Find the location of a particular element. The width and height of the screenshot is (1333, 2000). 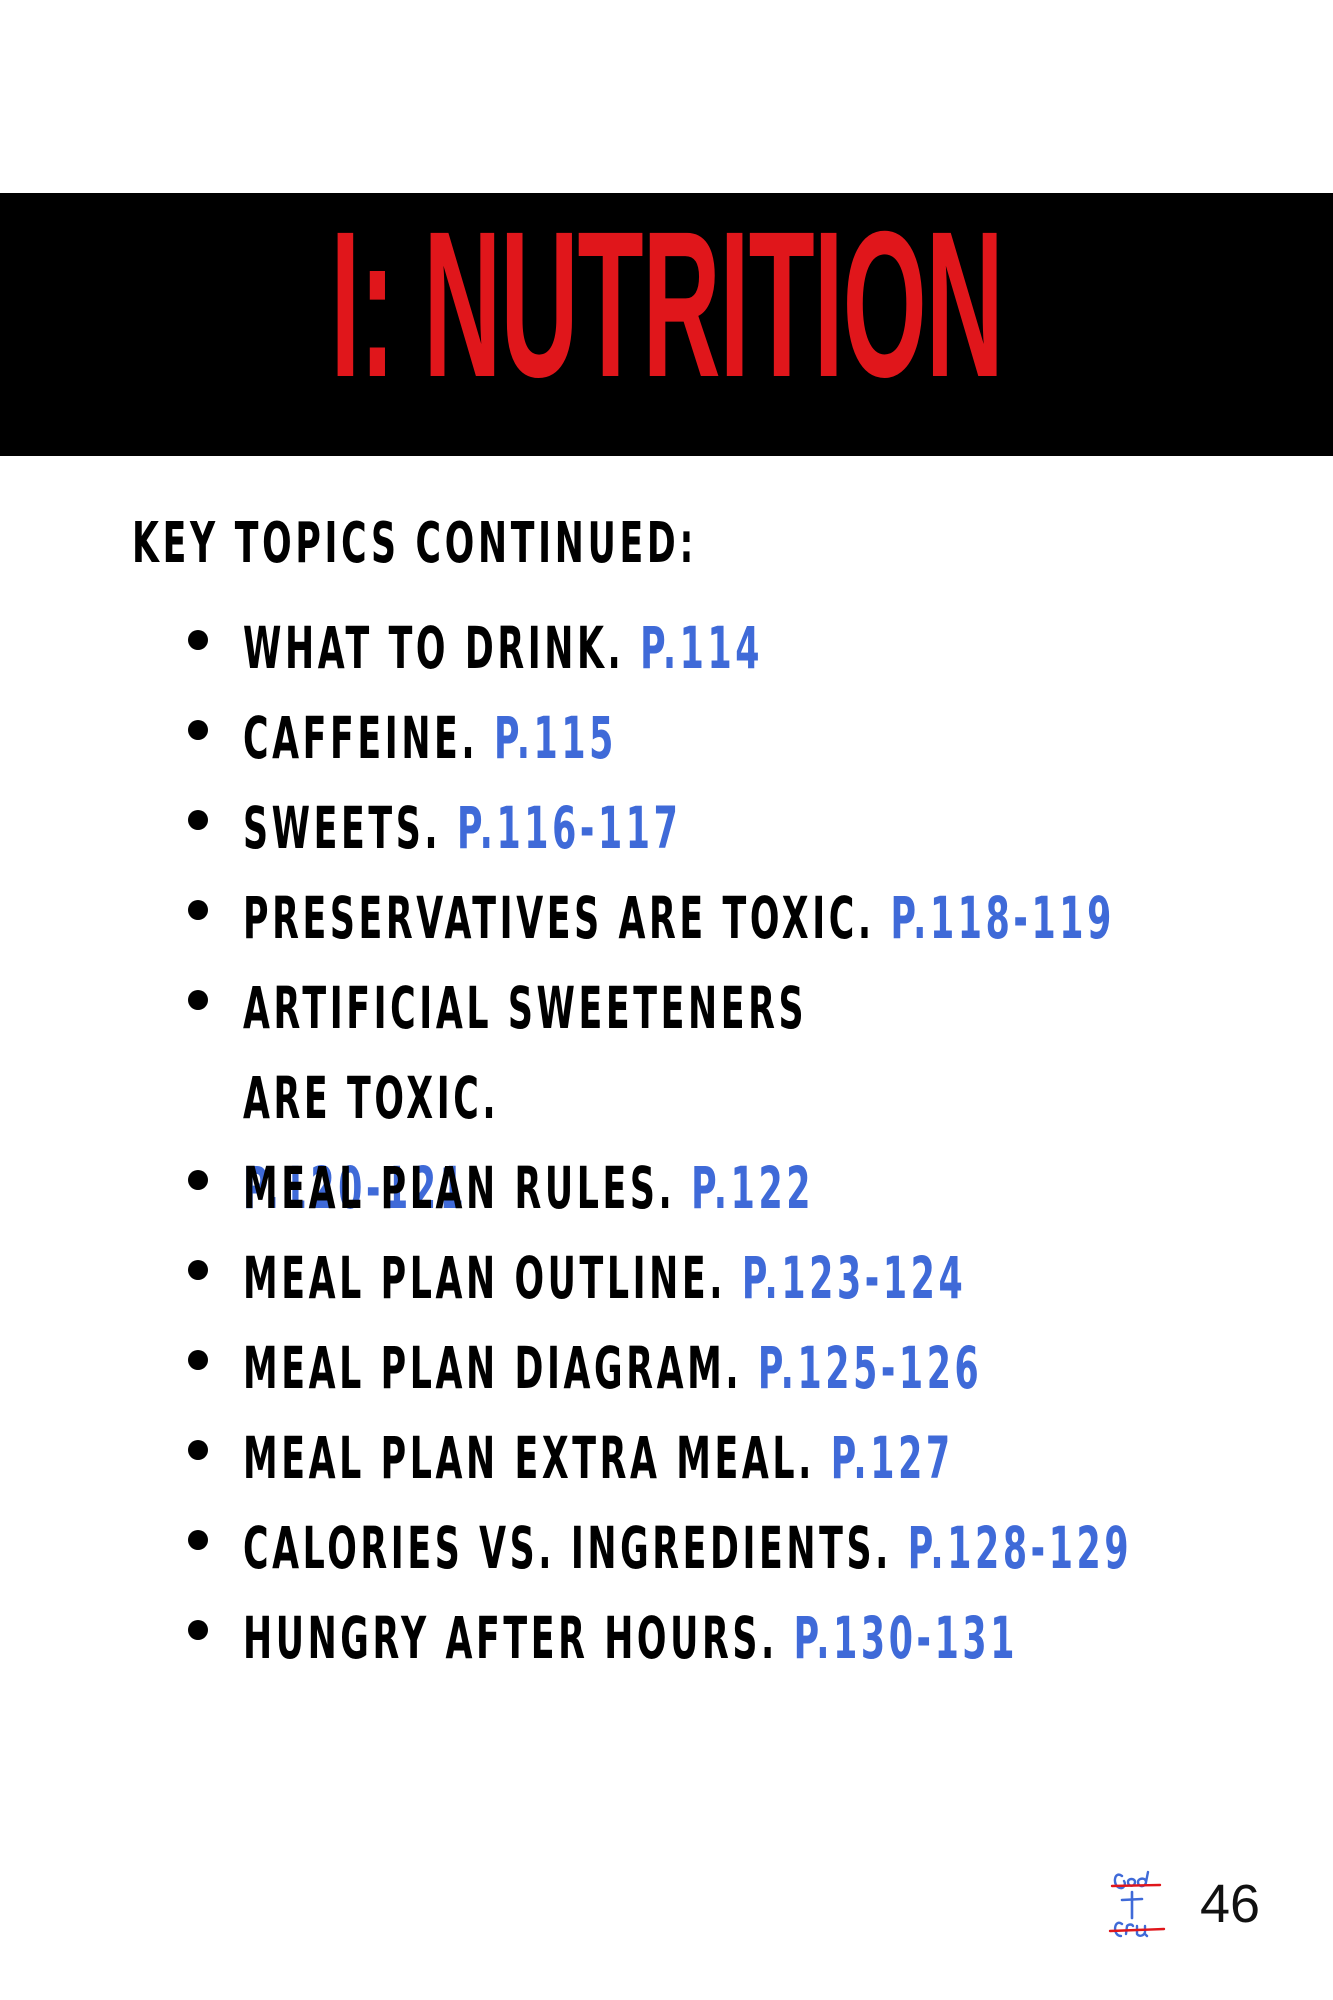

page-reference: P.116-117 is located at coordinates (569, 828).